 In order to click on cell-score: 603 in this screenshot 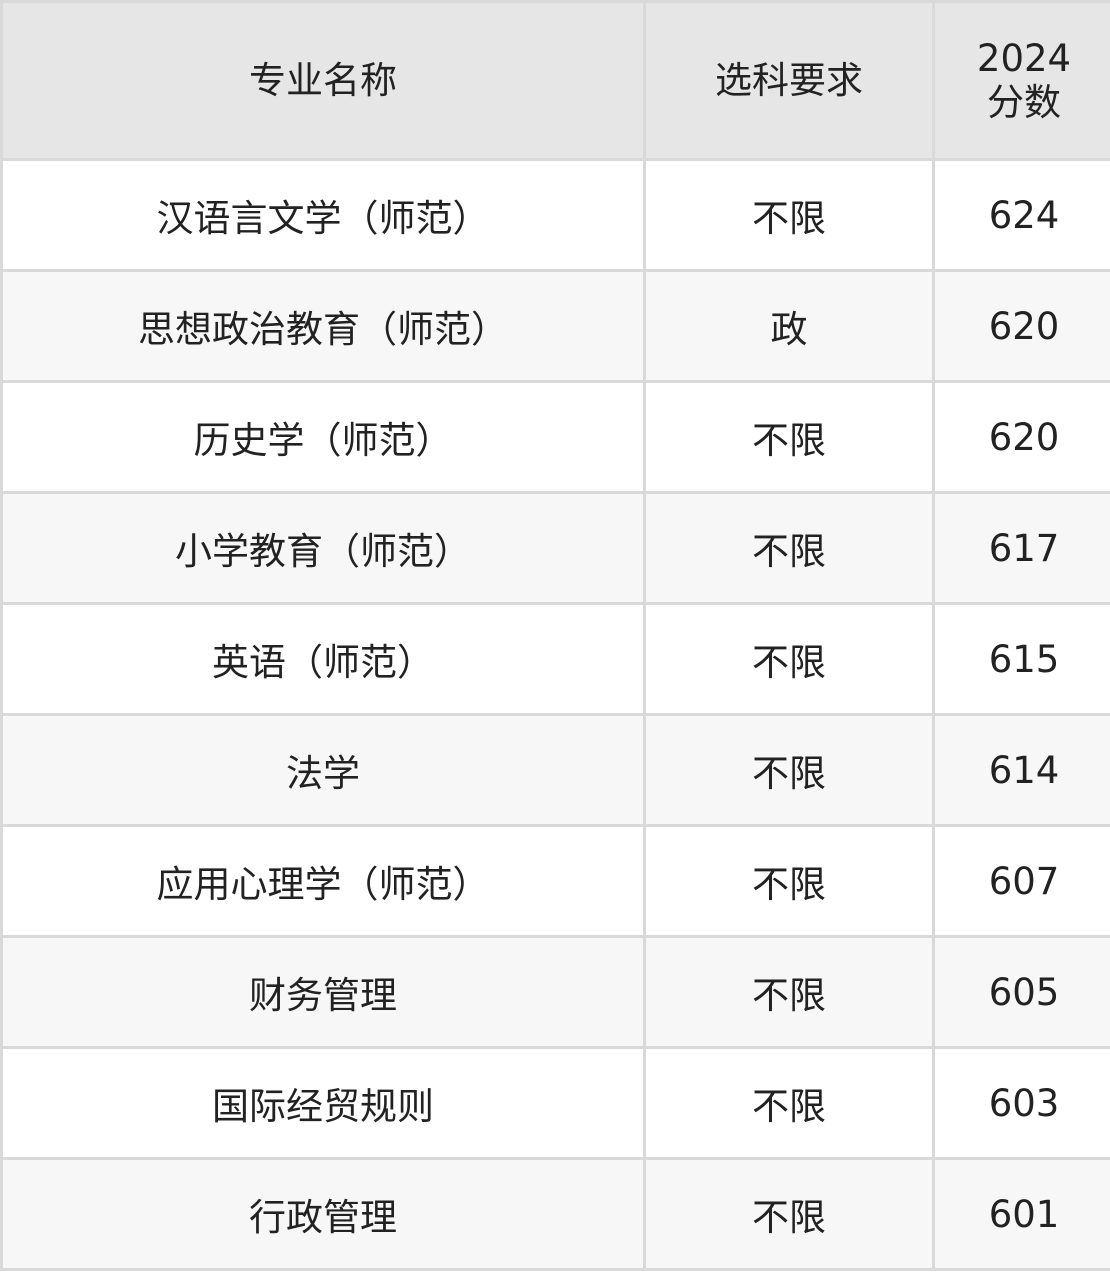, I will do `click(1021, 1103)`.